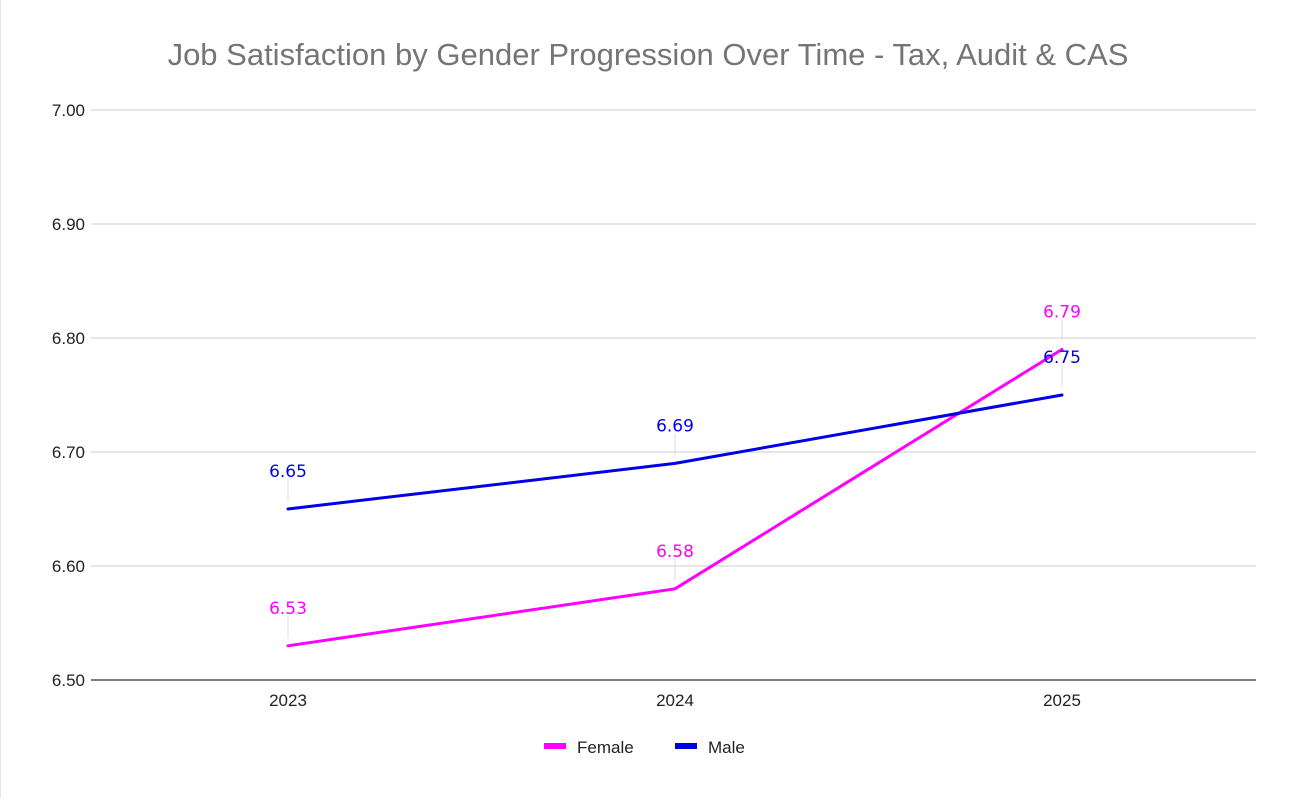 The height and width of the screenshot is (803, 1292). I want to click on y-tick-label: 6.60, so click(68, 566).